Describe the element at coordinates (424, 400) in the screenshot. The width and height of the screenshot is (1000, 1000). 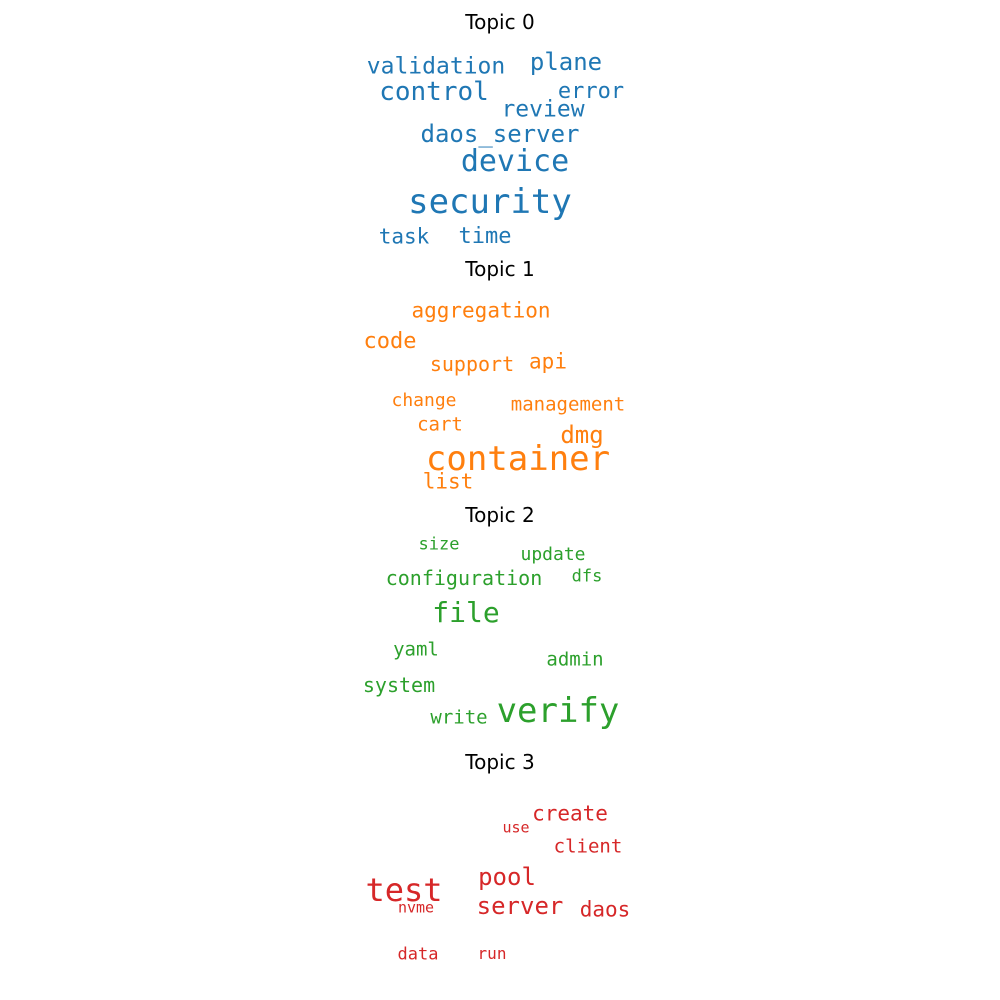
I see `word-change: change` at that location.